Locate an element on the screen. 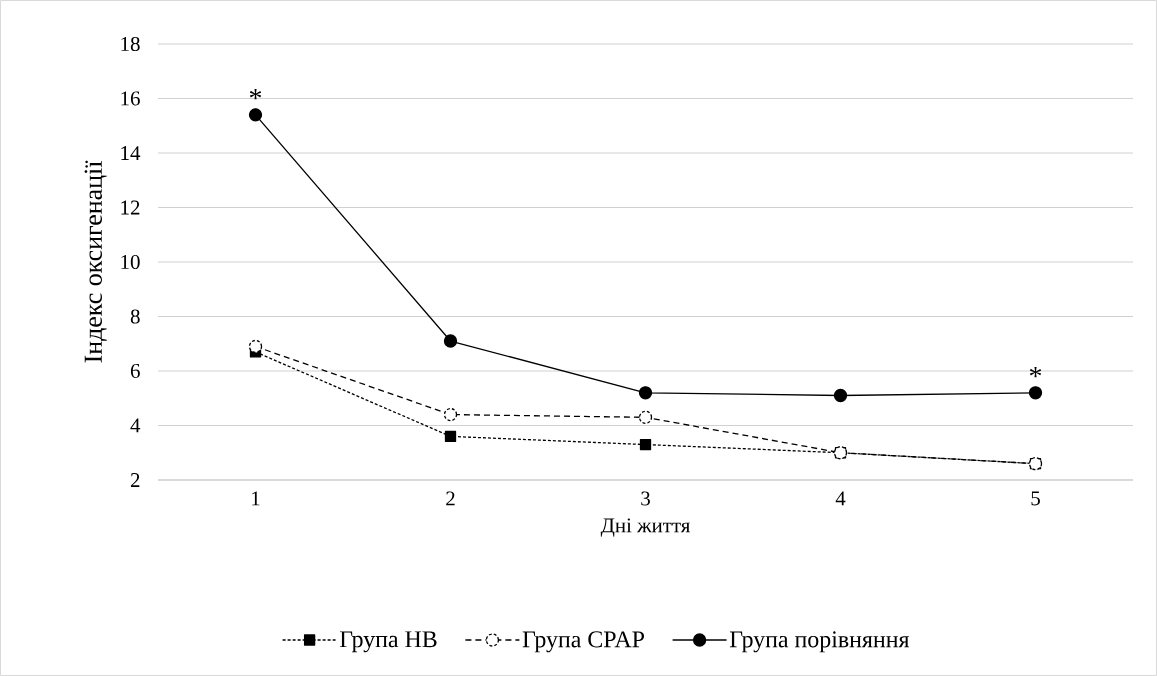  x-tick-label: 3 is located at coordinates (645, 498).